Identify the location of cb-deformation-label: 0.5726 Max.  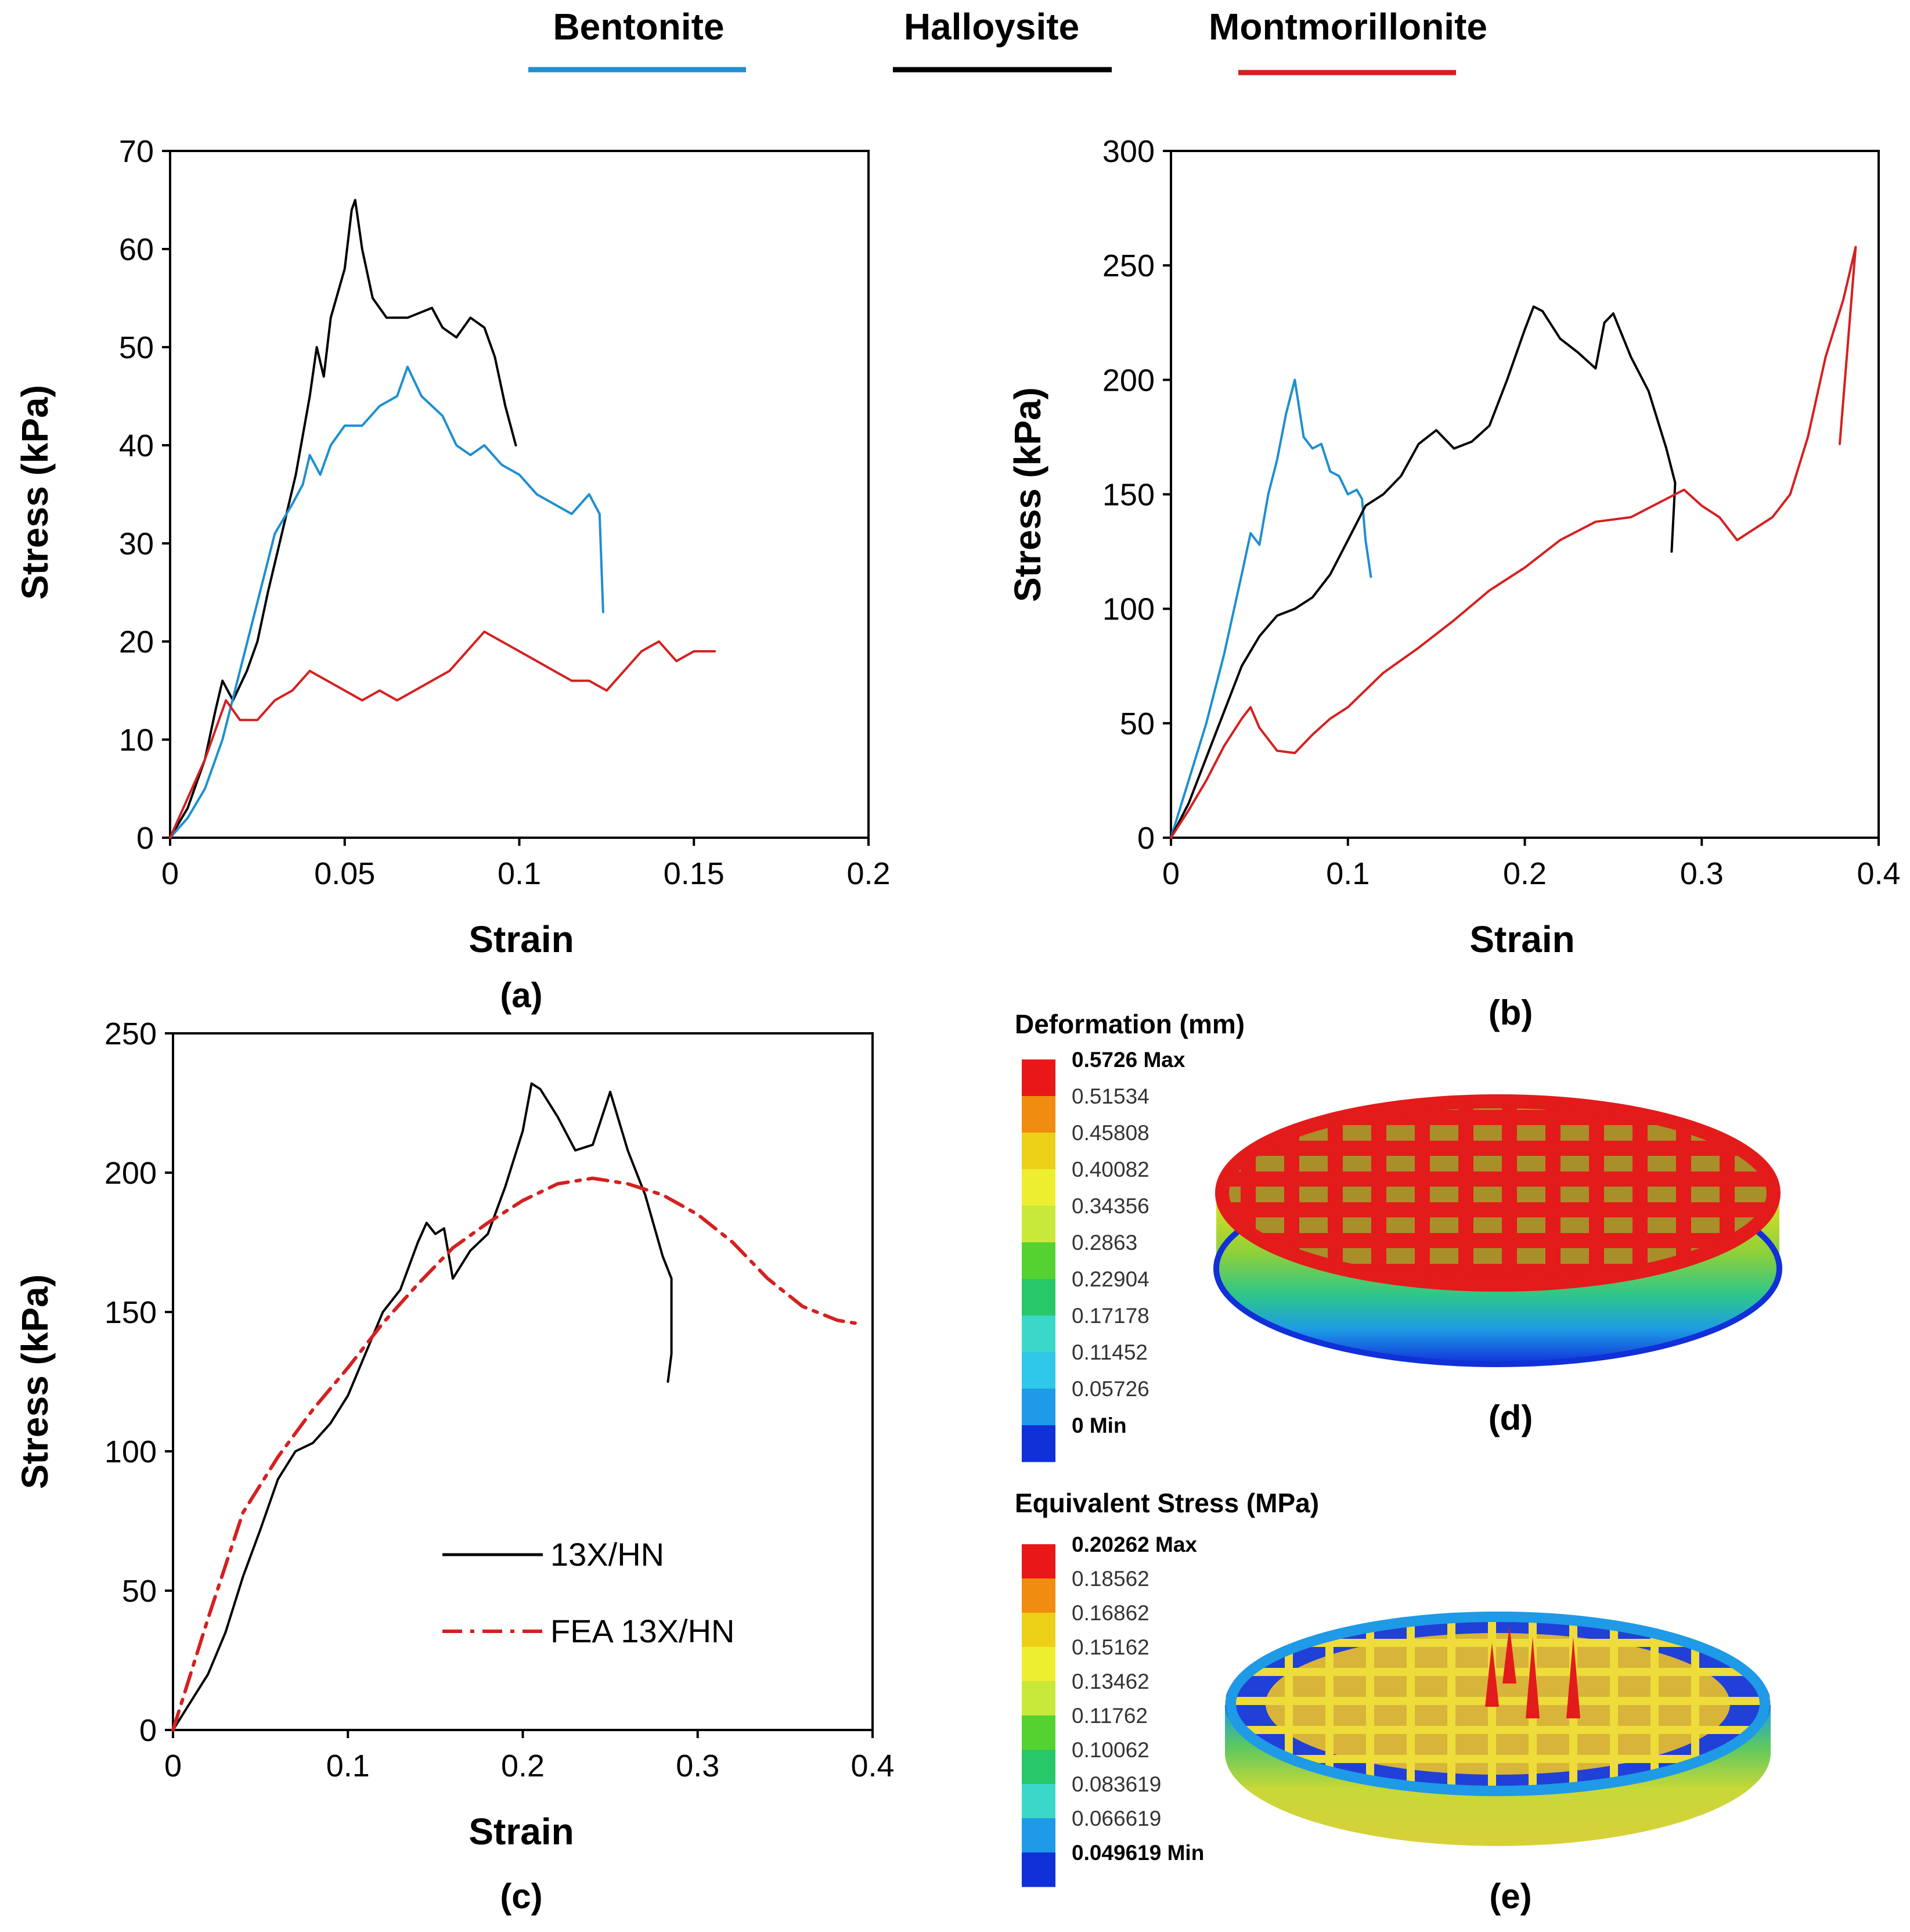
(1128, 1060).